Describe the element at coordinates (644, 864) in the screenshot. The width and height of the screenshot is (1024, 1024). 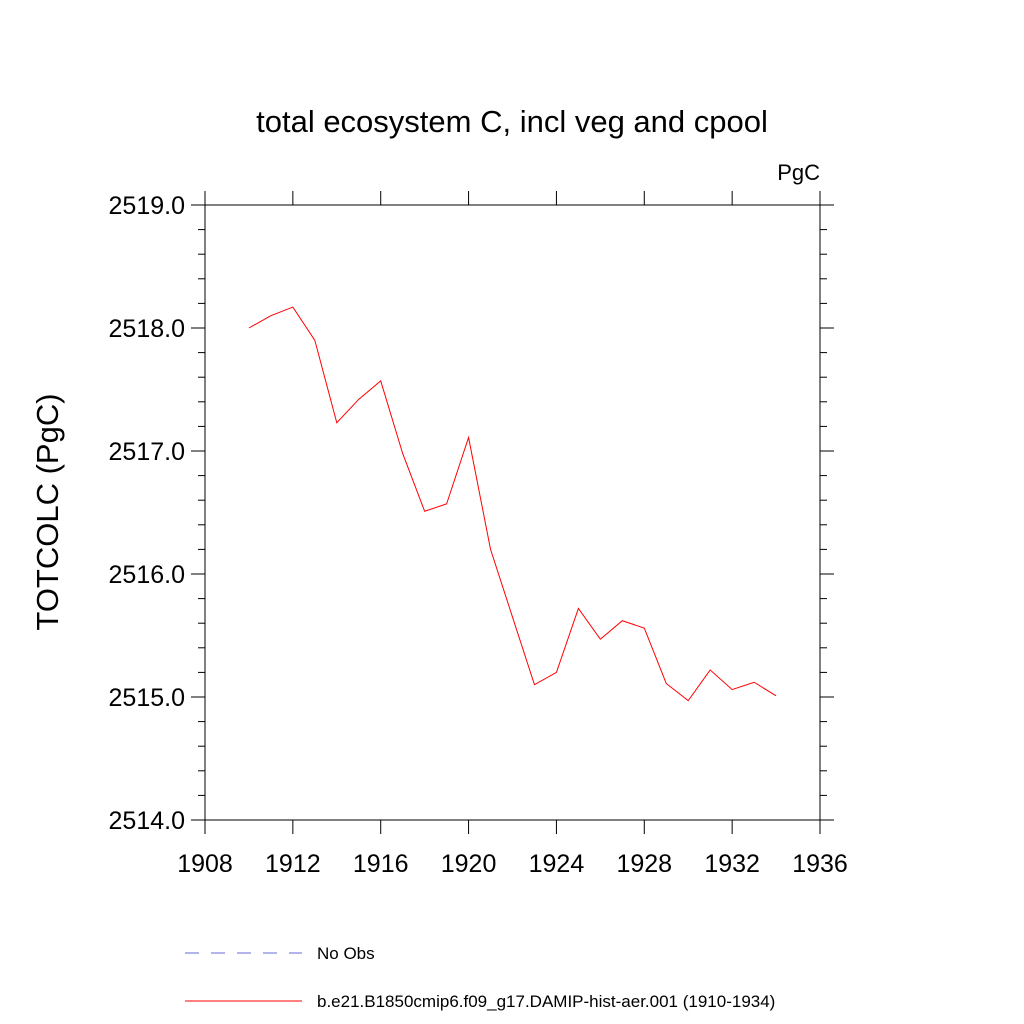
I see `x-tick-label: 1928` at that location.